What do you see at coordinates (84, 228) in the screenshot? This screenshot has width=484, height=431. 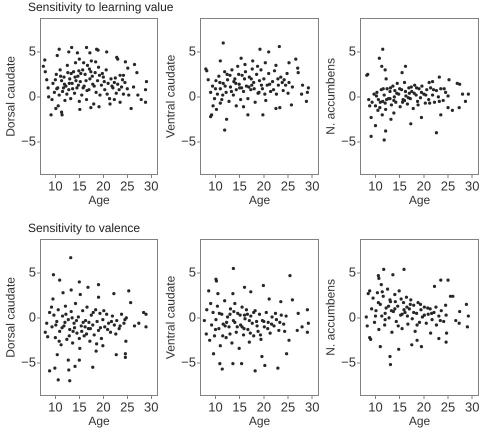 I see `chart-title: Sensitivity to valence` at bounding box center [84, 228].